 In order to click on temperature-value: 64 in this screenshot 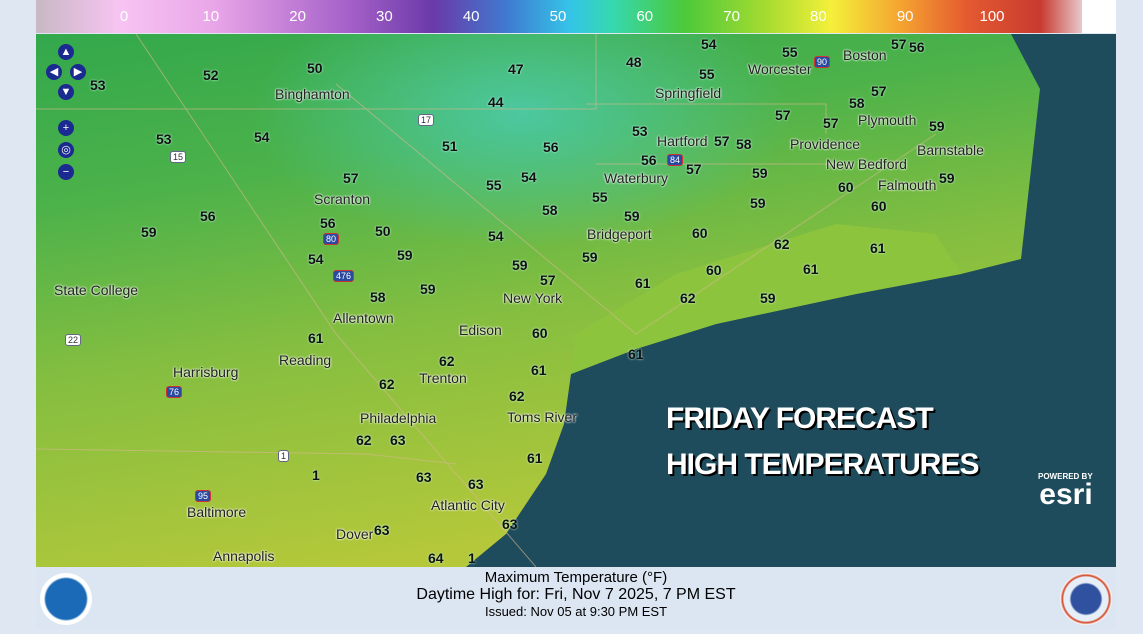, I will do `click(436, 558)`.